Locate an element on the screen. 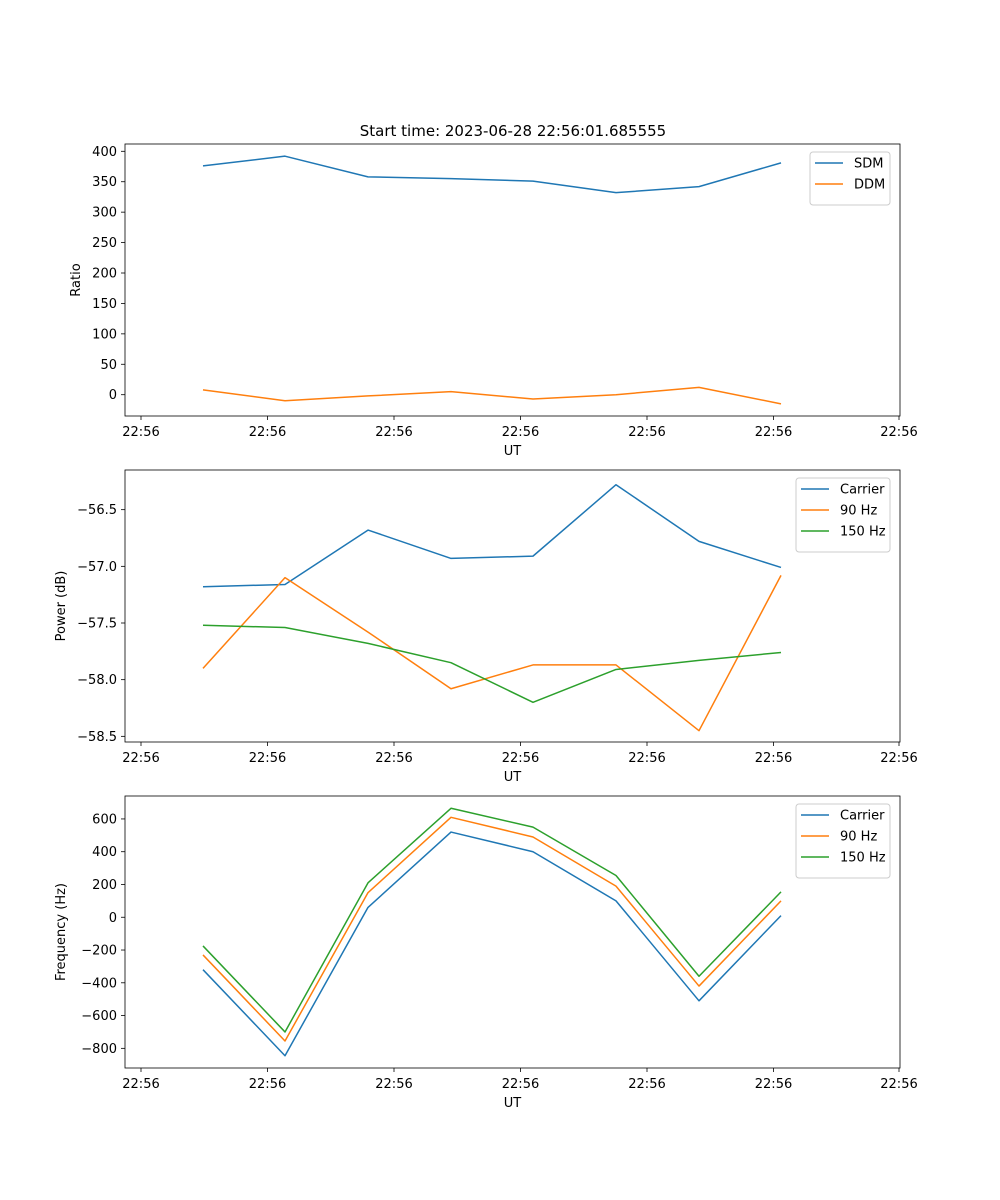  legend: SDM DDM is located at coordinates (850, 178).